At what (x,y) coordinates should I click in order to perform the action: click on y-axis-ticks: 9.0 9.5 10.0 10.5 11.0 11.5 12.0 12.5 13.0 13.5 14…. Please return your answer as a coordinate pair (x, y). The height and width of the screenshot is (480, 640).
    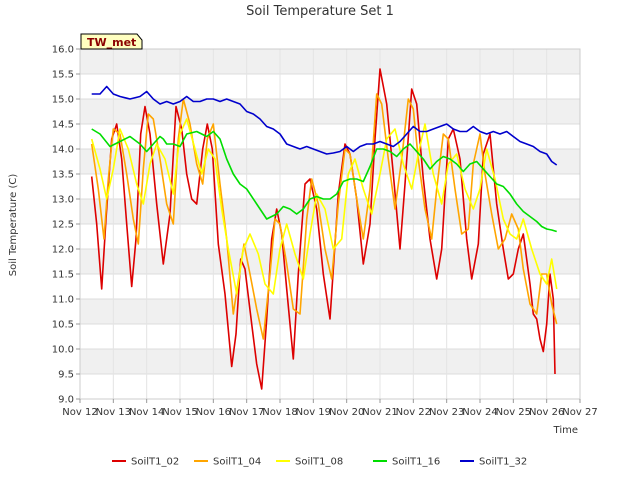
    Looking at the image, I should click on (66, 225).